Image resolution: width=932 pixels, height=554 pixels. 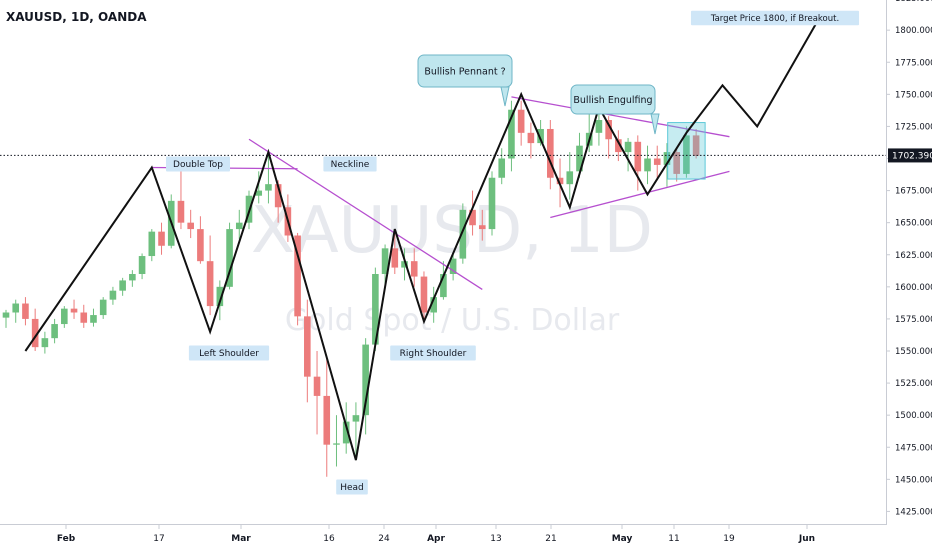 I want to click on callout-bullish-pennant-pointer, so click(x=505, y=96).